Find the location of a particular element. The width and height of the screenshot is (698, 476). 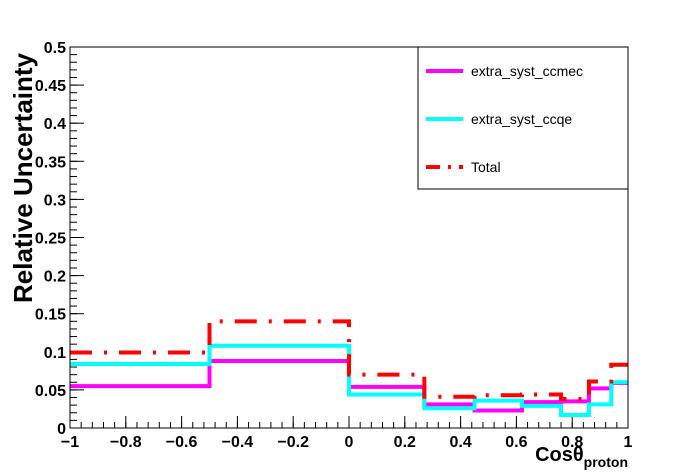

x-tick-label: 0.2 is located at coordinates (405, 442).